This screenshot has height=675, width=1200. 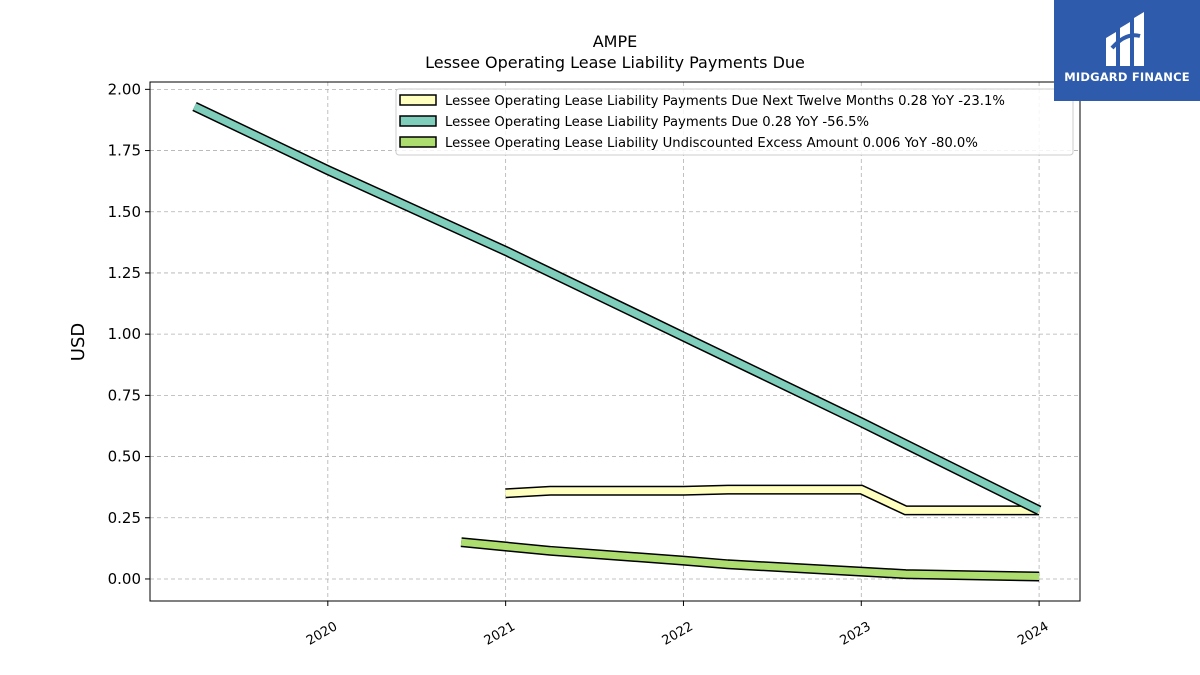 What do you see at coordinates (124, 395) in the screenshot?
I see `y-tick-label: 0.75` at bounding box center [124, 395].